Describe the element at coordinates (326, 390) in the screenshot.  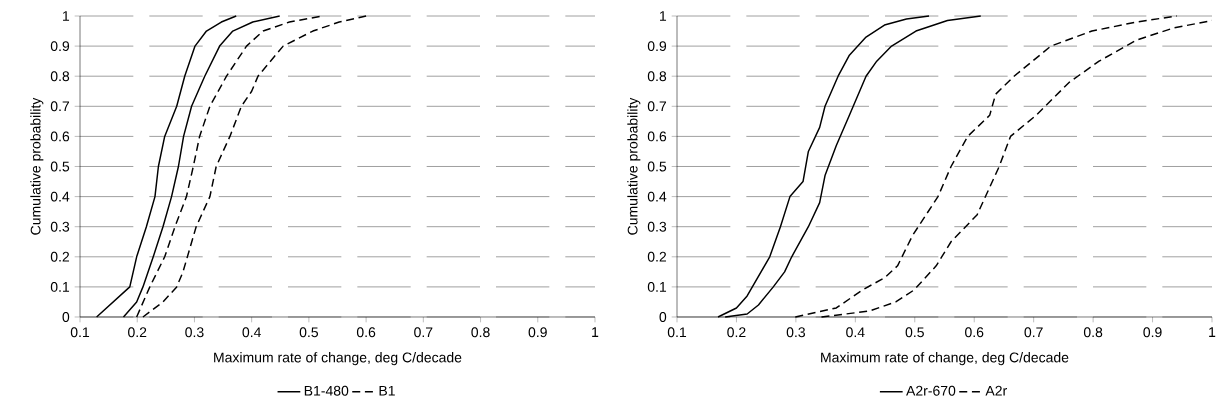
I see `legend-label: B1-480` at that location.